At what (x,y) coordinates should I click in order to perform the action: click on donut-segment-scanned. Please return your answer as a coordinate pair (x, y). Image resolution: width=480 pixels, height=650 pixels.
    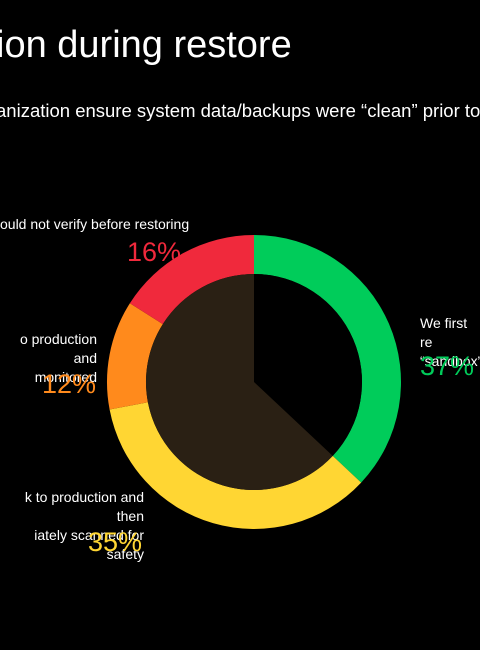
    Looking at the image, I should click on (235, 465).